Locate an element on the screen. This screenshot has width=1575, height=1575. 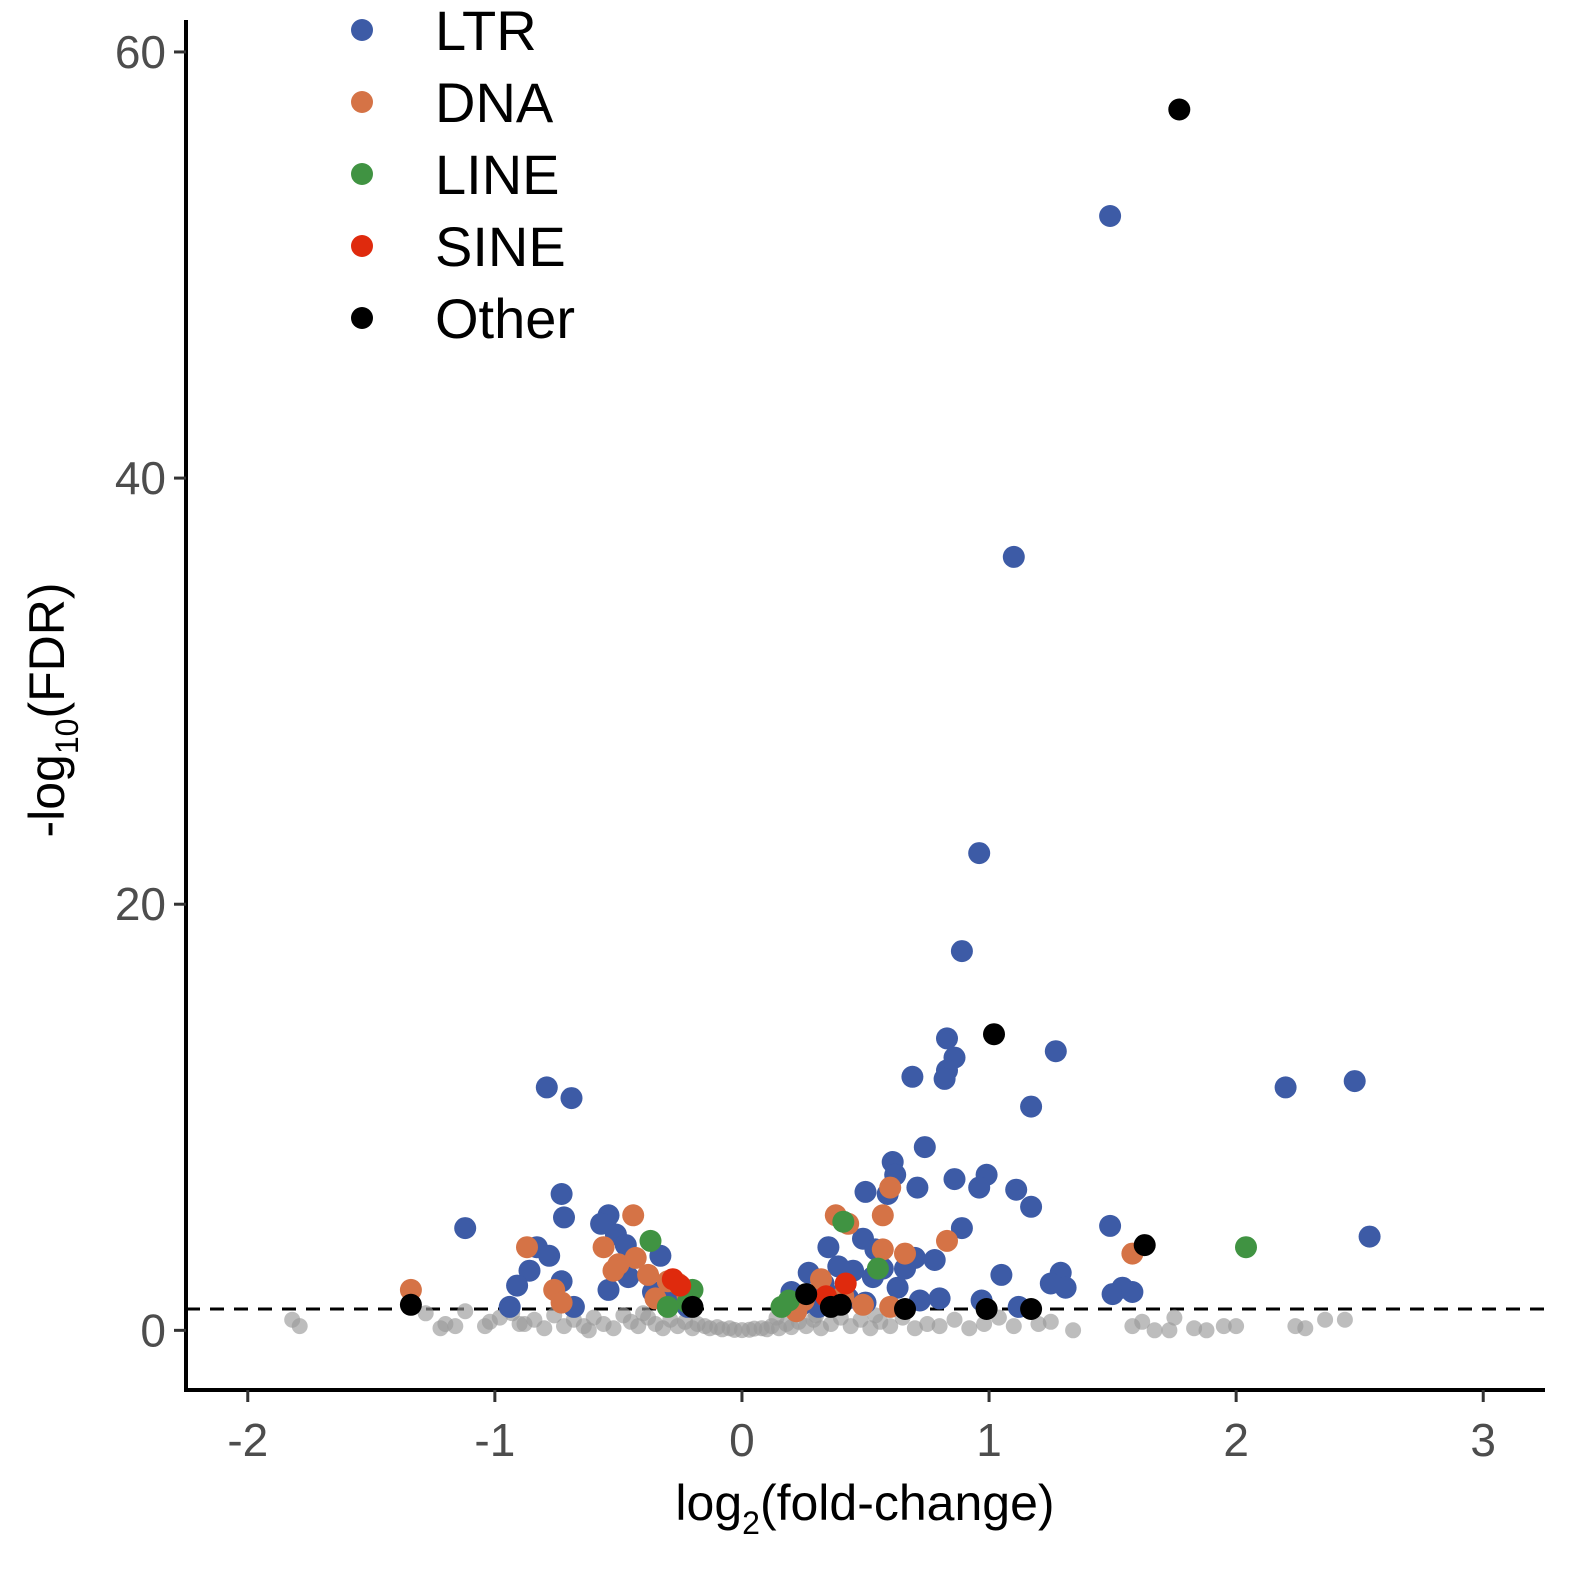
y-ticks: 0 20 40 60 is located at coordinates (150, 691).